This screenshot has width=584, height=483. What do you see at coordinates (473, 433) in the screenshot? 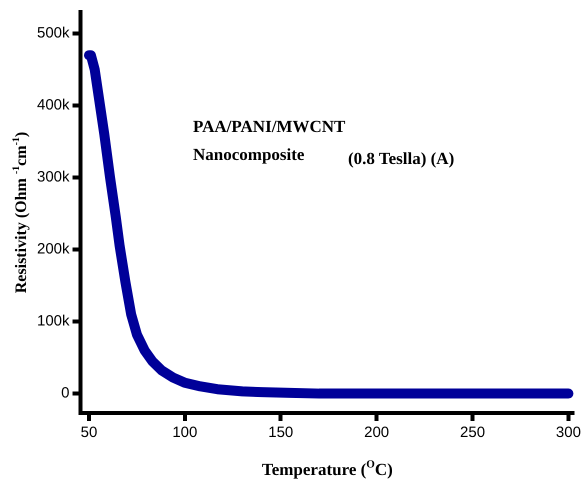
I see `x-tick-label: 250` at bounding box center [473, 433].